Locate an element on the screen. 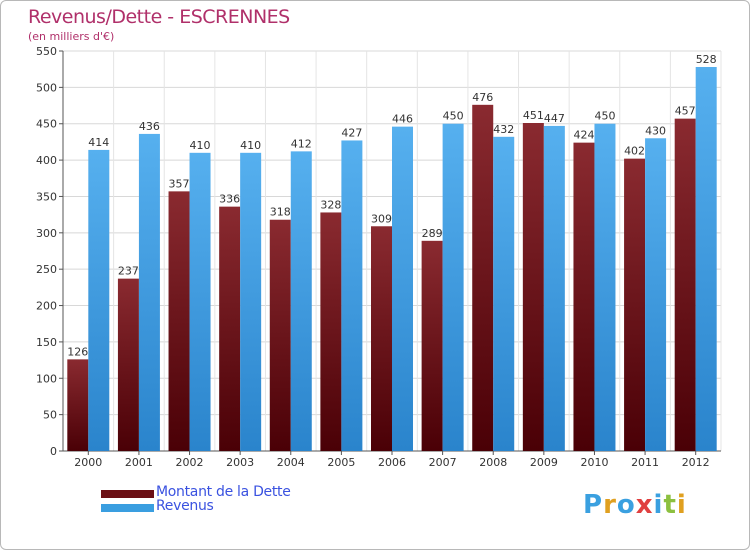 Image resolution: width=750 pixels, height=550 pixels. y-tick-label: 300 is located at coordinates (46, 233).